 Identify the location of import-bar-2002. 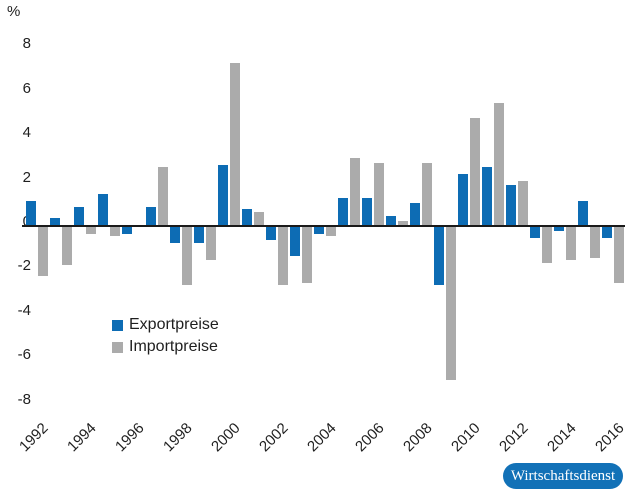
(283, 256).